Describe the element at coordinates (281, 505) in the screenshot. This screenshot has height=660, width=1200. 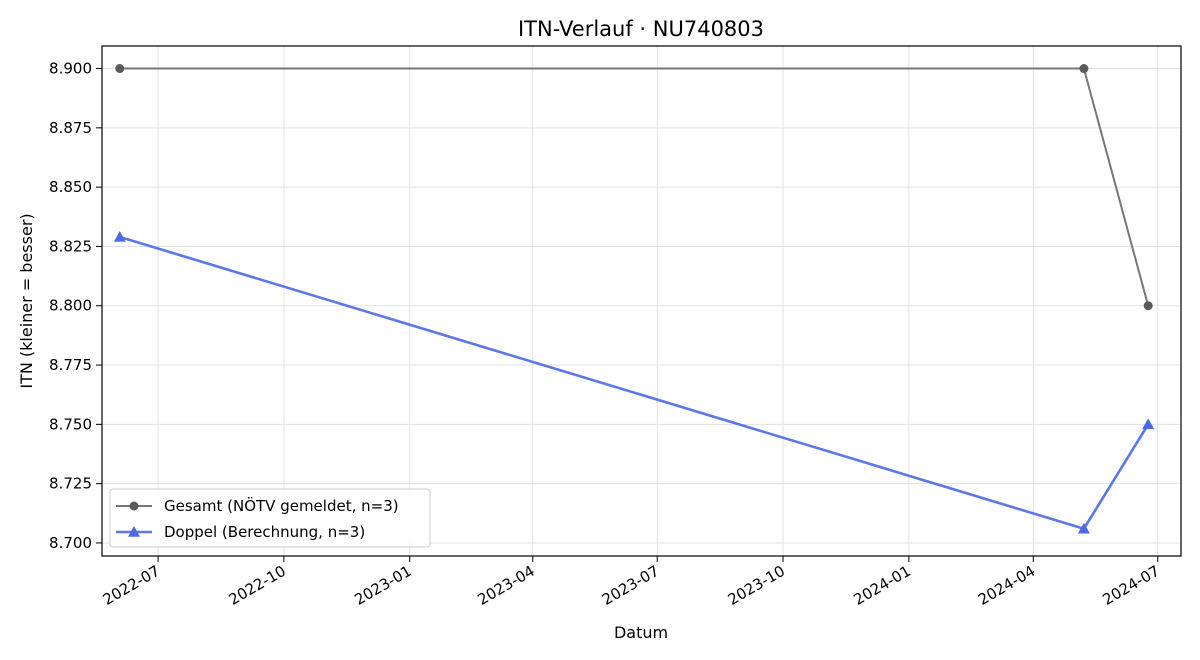
I see `legend-label: Gesamt (NÖTV gemeldet, n=3)` at that location.